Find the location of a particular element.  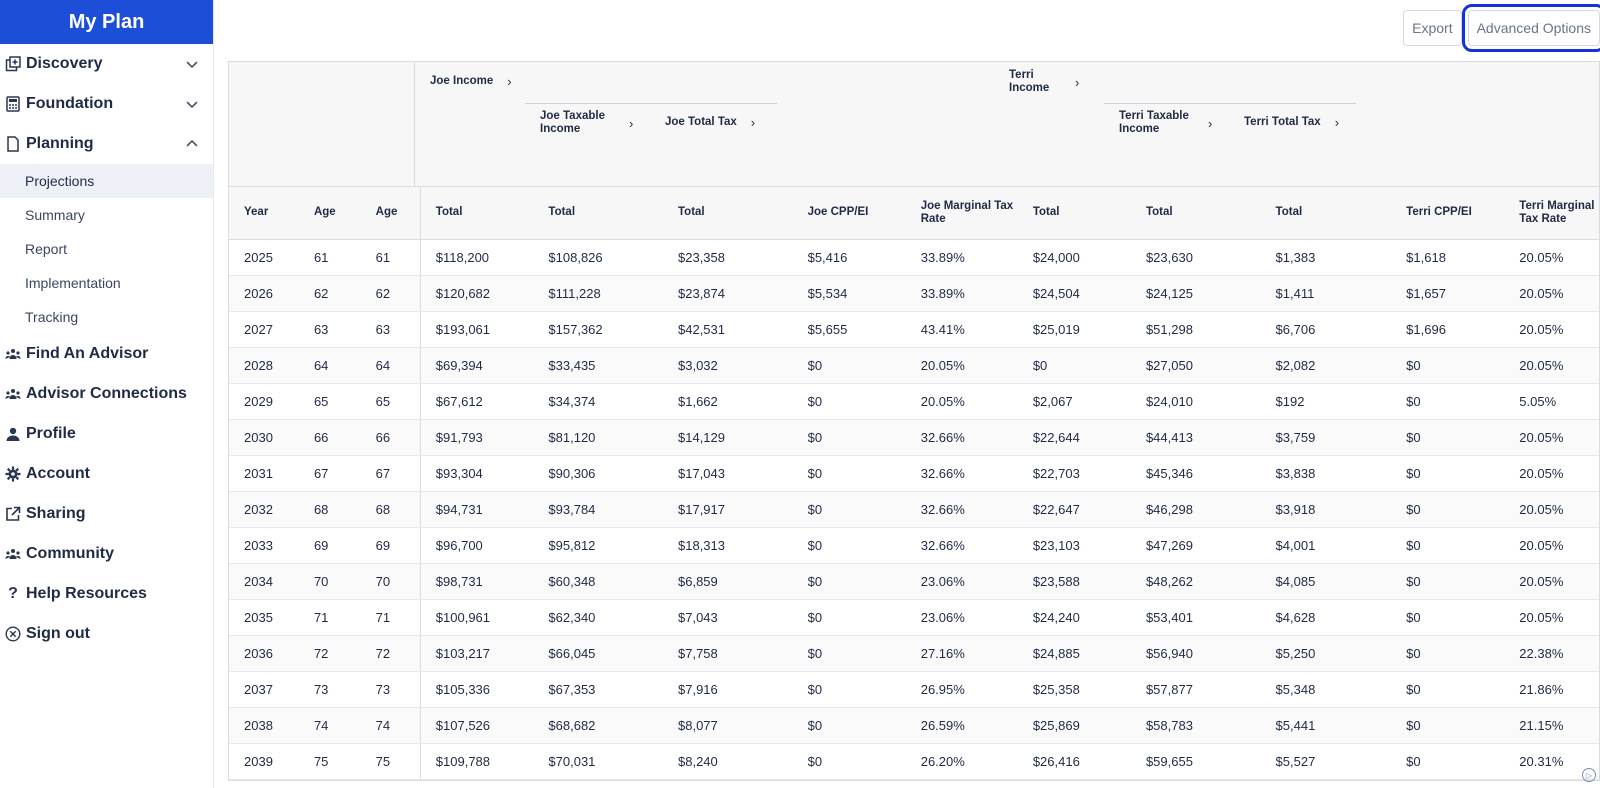

table-cell: 61 is located at coordinates (329, 257).